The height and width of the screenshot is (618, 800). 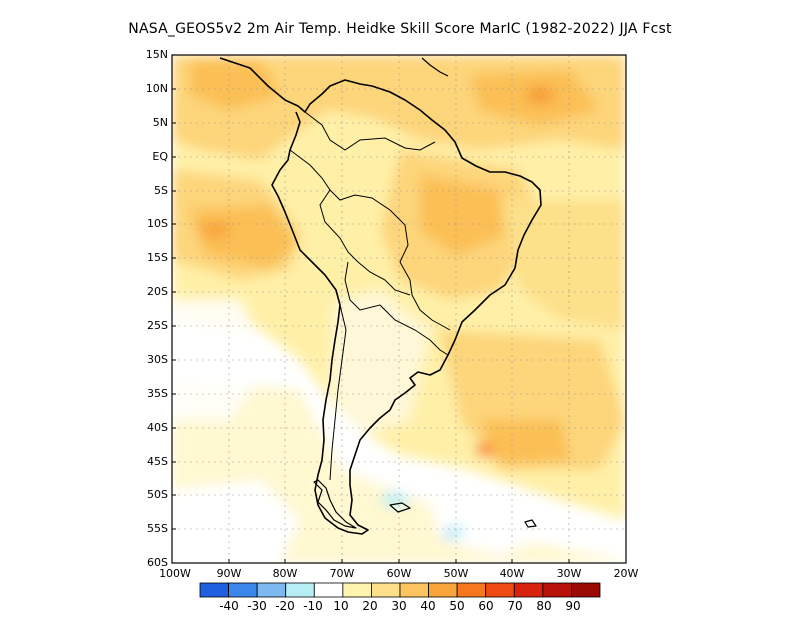 I want to click on colorbar-label: 70, so click(x=515, y=606).